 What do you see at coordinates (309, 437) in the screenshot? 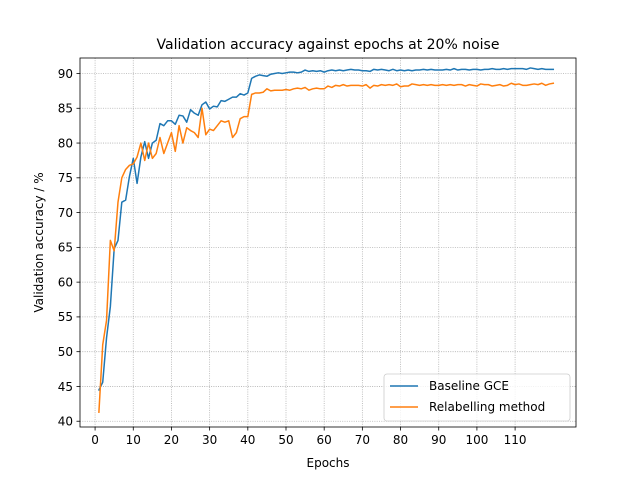
I see `x-axis-ticks: 0 10 20 30 40 50 60 70 80 90 100 110` at bounding box center [309, 437].